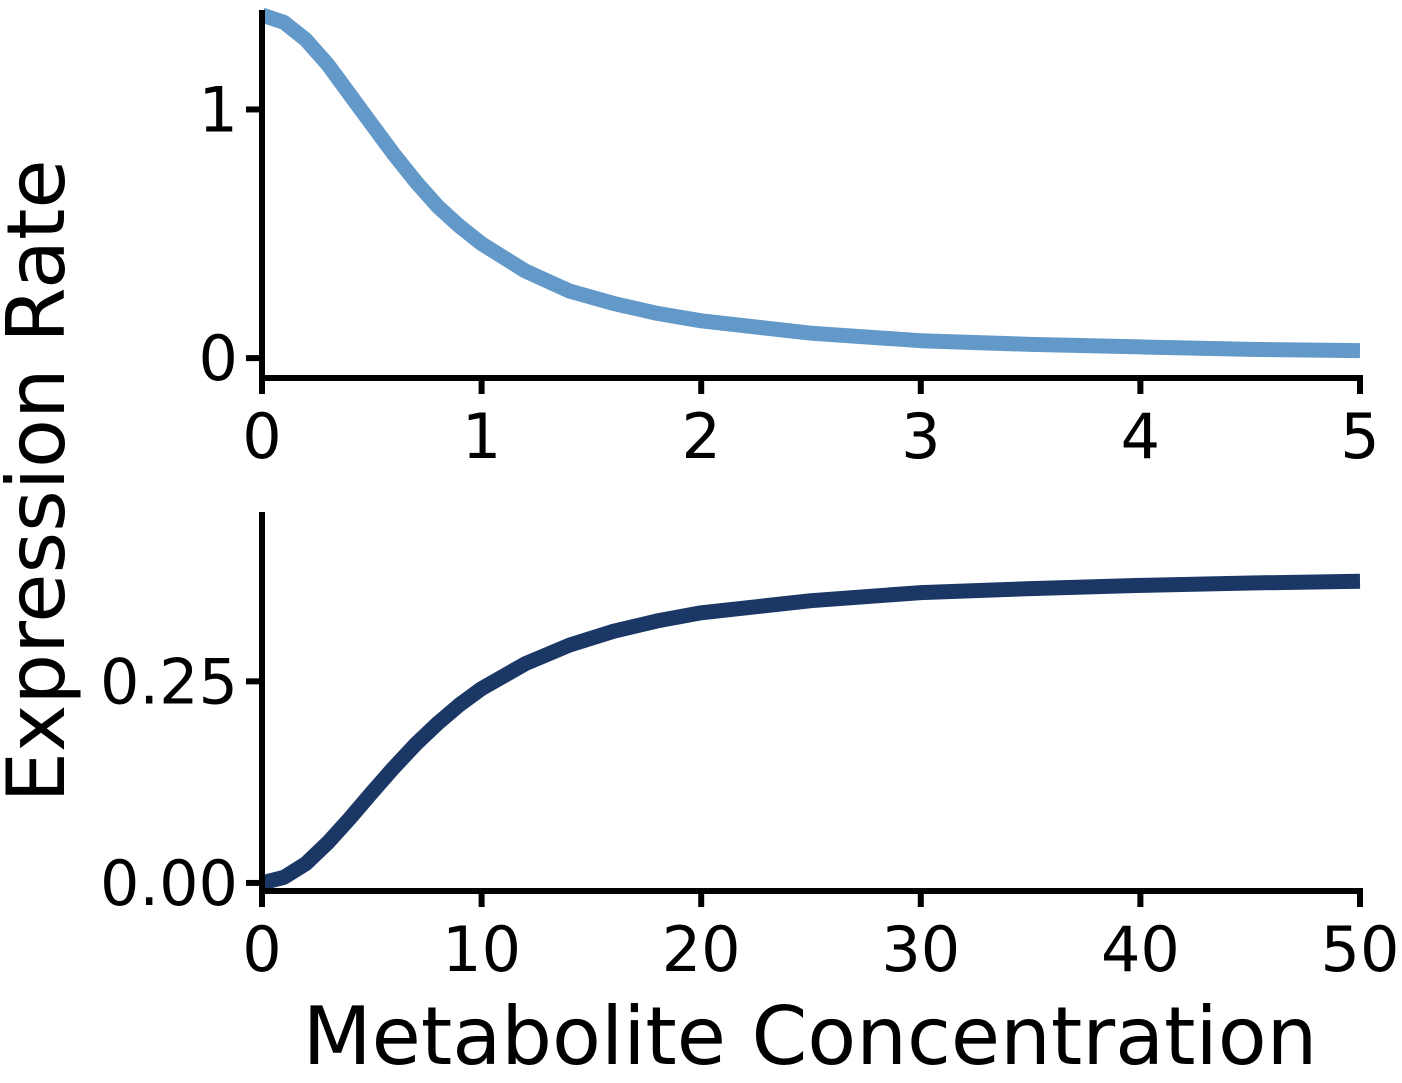  Describe the element at coordinates (1140, 436) in the screenshot. I see `x-tick-label: 4` at that location.